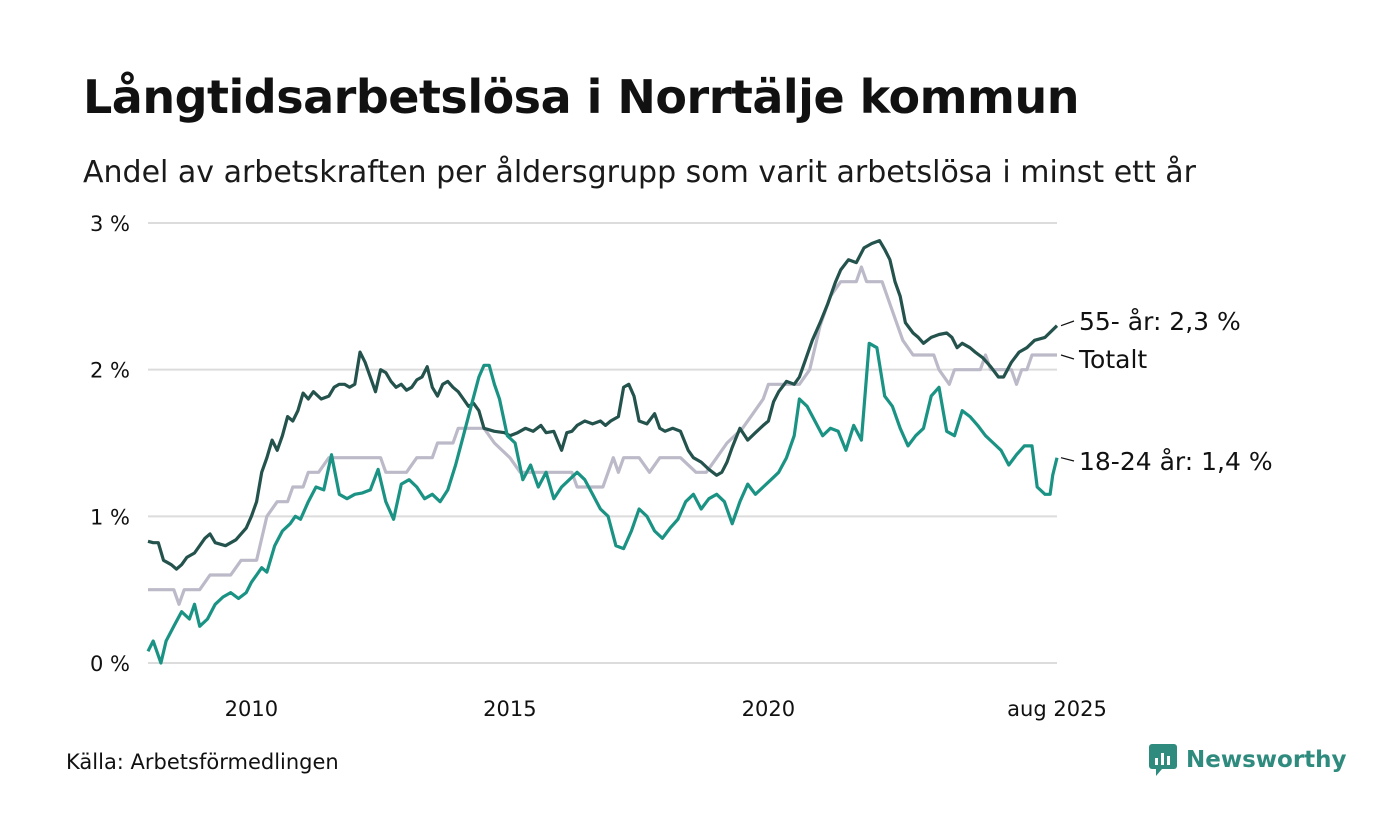 Image resolution: width=1400 pixels, height=840 pixels. I want to click on y-axis-labels: 0 % 1 % 2 % 3 %, so click(110, 444).